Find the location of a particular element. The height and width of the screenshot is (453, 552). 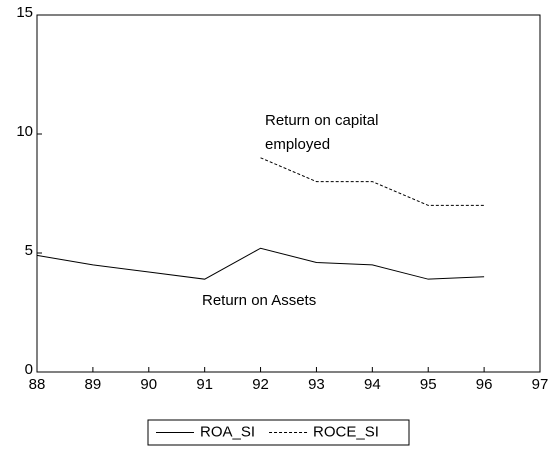

y-tick-label: 15 is located at coordinates (24, 12).